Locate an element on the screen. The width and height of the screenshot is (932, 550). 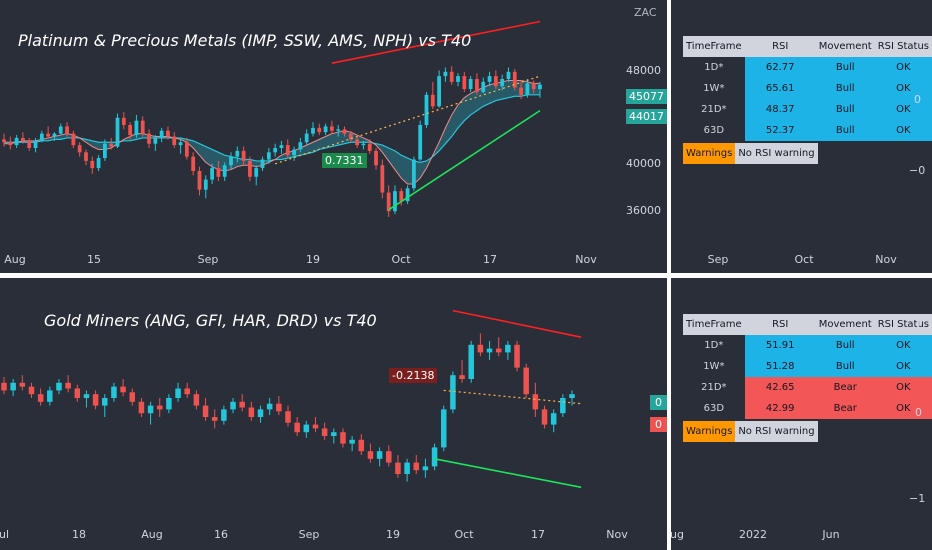
bottom-chart-title: Gold Miners (ANG, GFI, HAR, DRD) vs T40 is located at coordinates (210, 320).